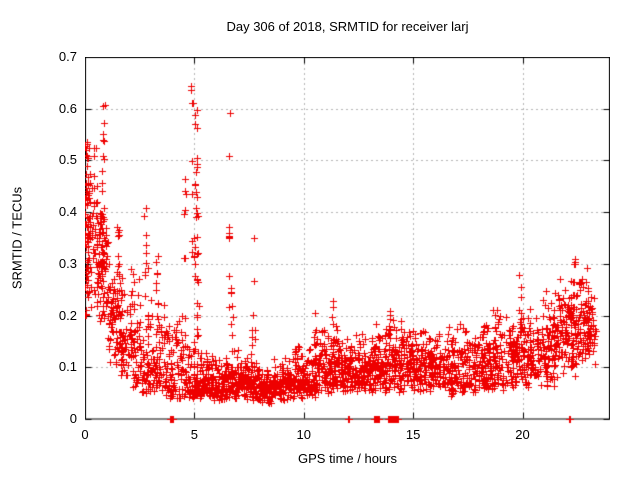 The image size is (640, 480). I want to click on y-tick-label: 0.2, so click(67, 315).